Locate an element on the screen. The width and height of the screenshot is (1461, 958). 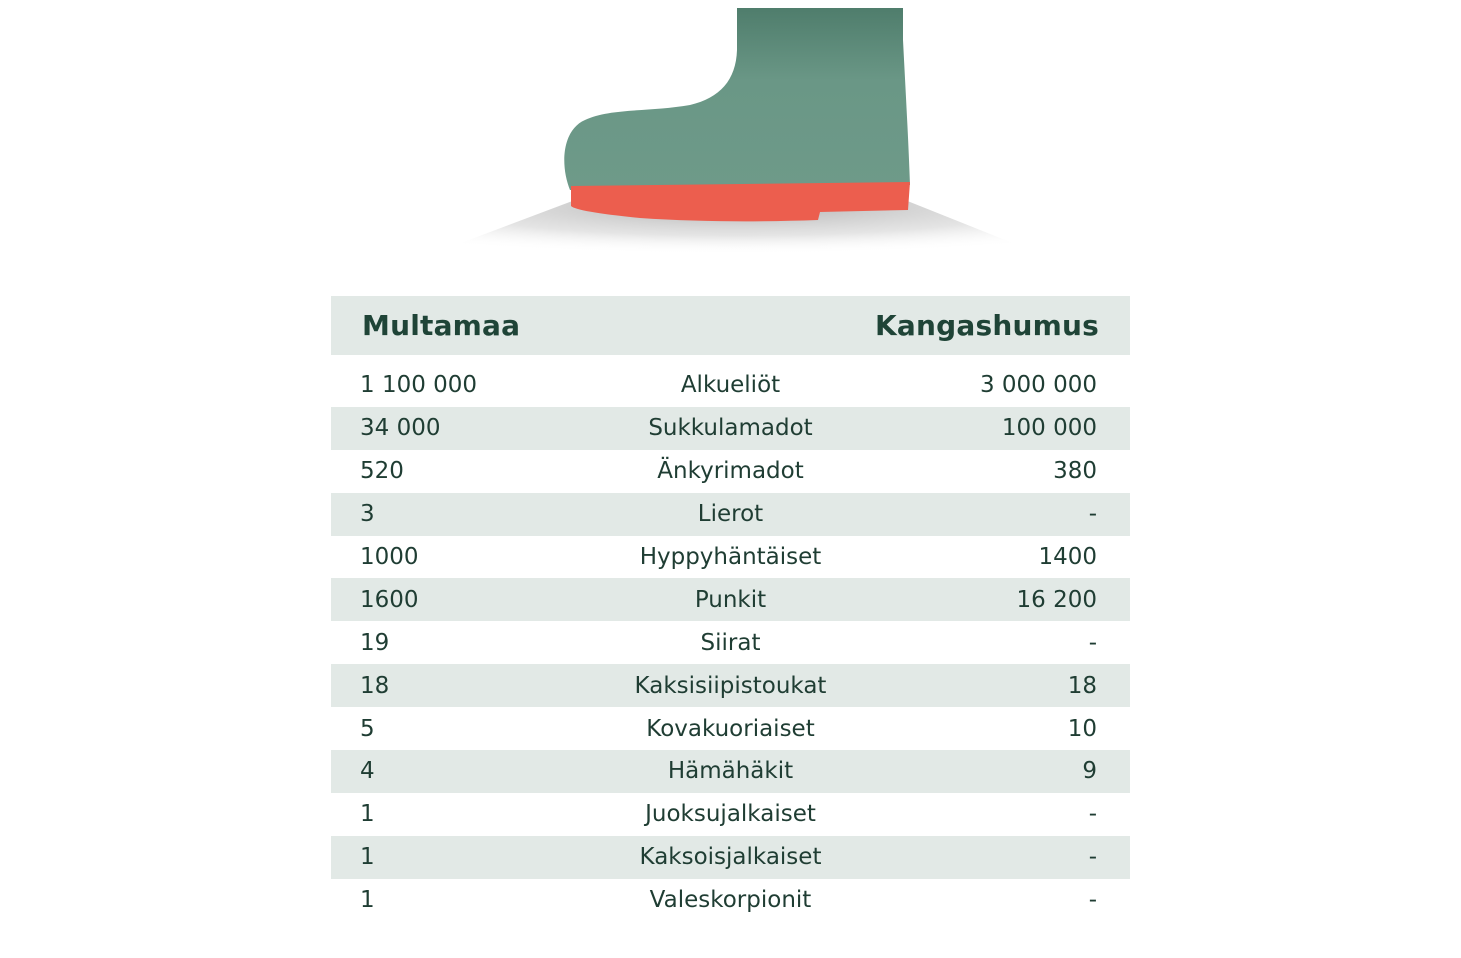
table-row: 1000 Hyppyhäntäiset 1400 is located at coordinates (730, 557).